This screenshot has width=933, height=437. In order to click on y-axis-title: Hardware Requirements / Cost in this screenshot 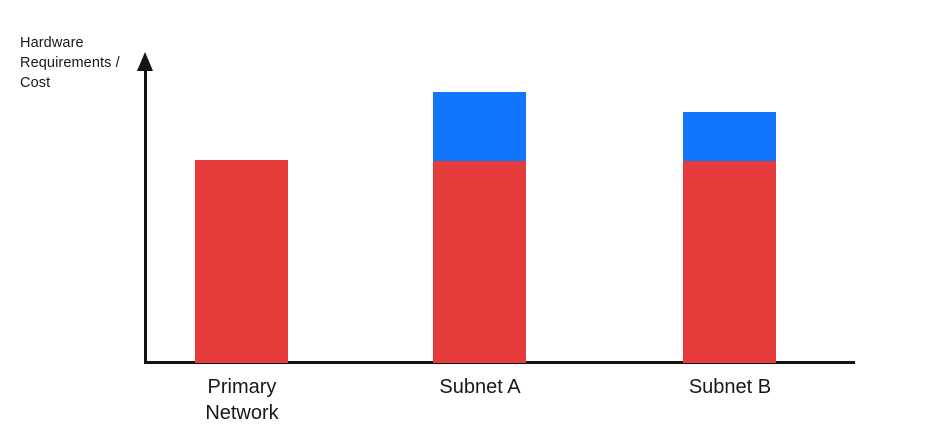, I will do `click(70, 63)`.